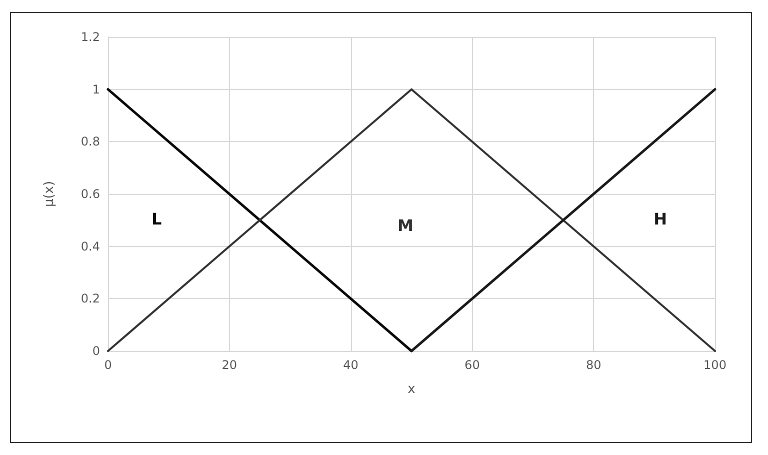 This screenshot has width=768, height=455. What do you see at coordinates (108, 365) in the screenshot?
I see `x-tick-label: 0` at bounding box center [108, 365].